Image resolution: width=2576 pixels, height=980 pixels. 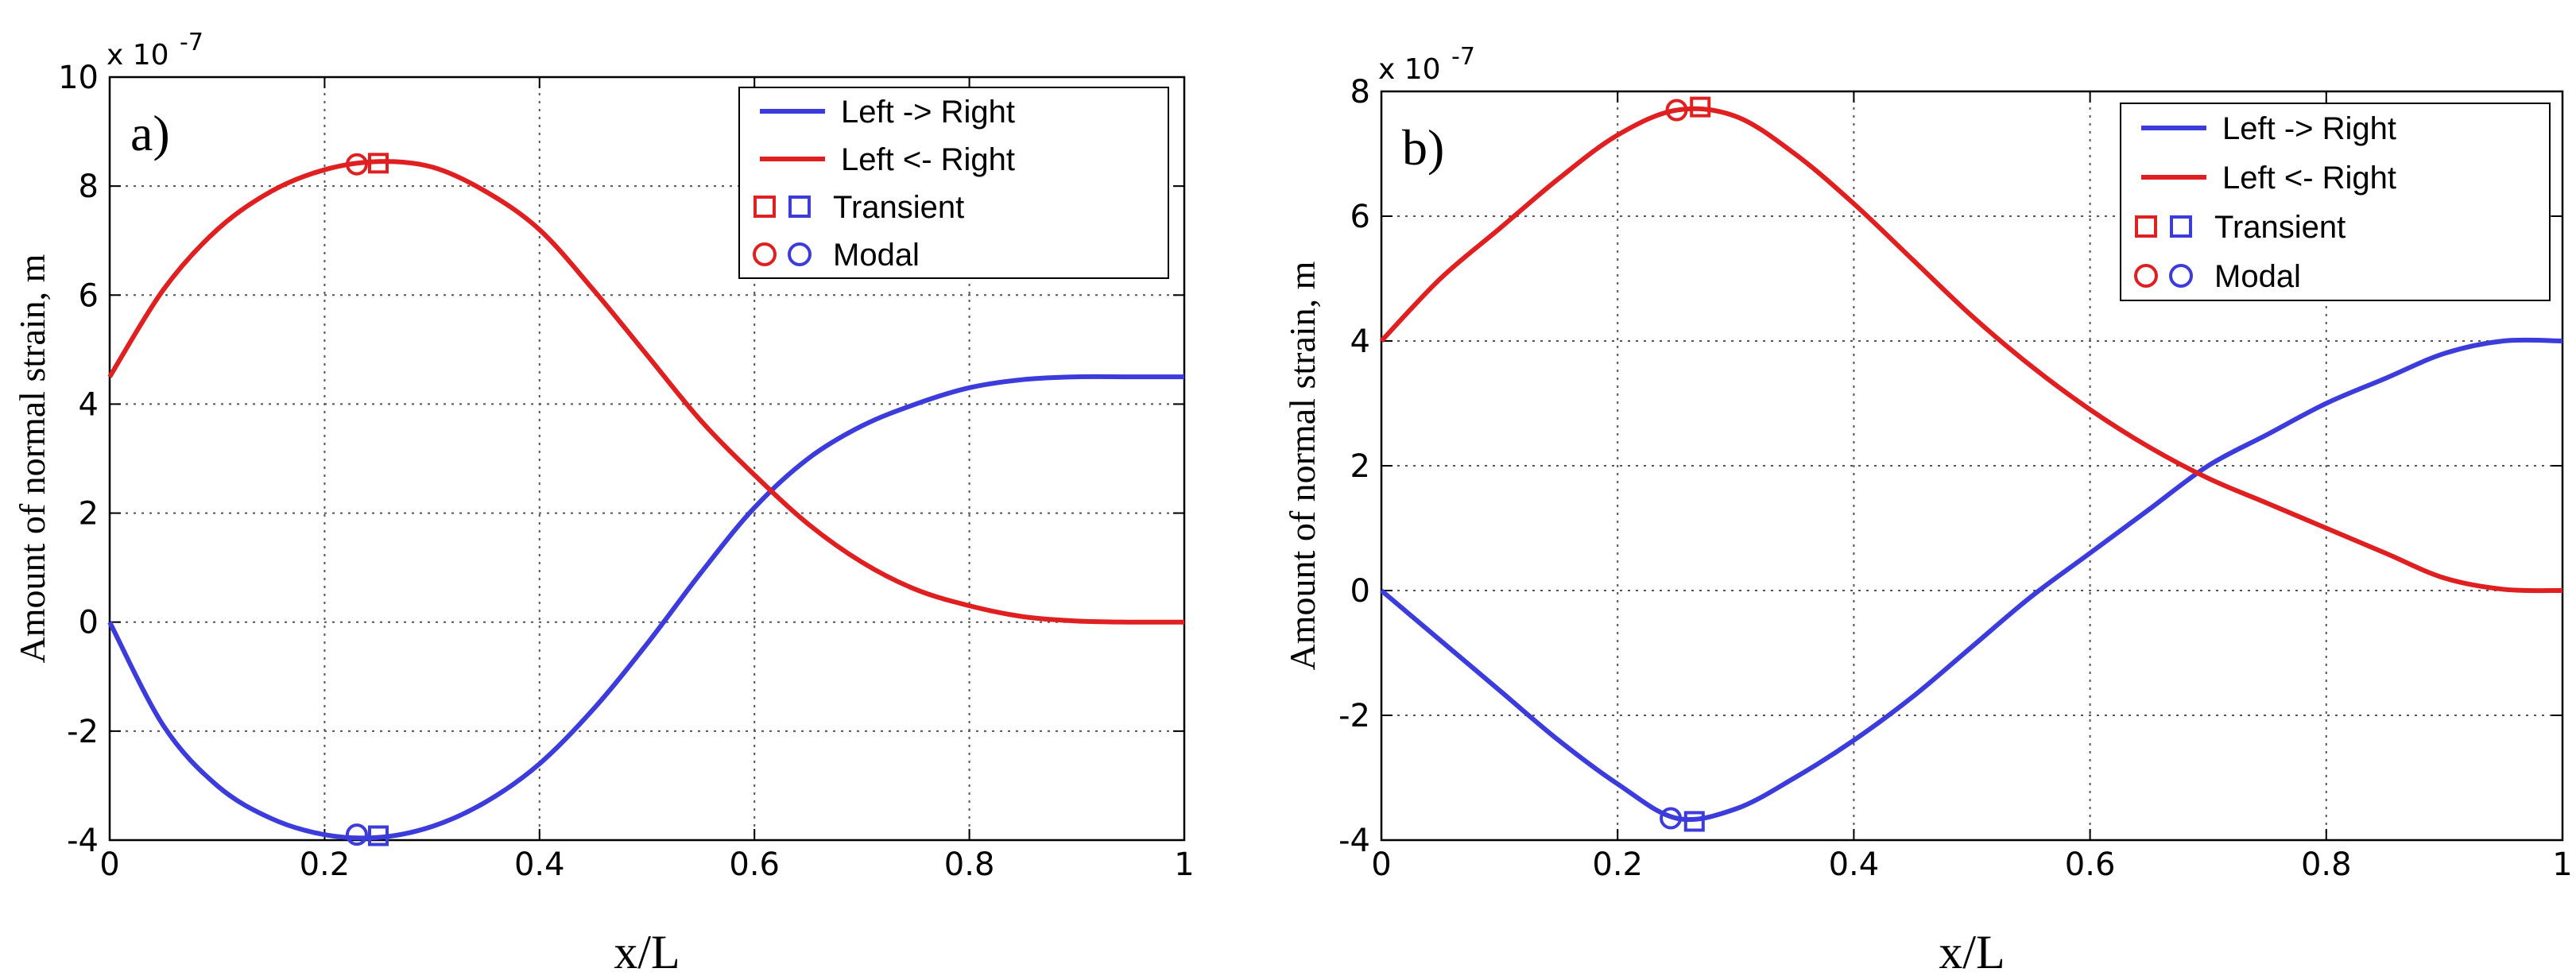 What do you see at coordinates (150, 133) in the screenshot?
I see `panel-label: a)` at bounding box center [150, 133].